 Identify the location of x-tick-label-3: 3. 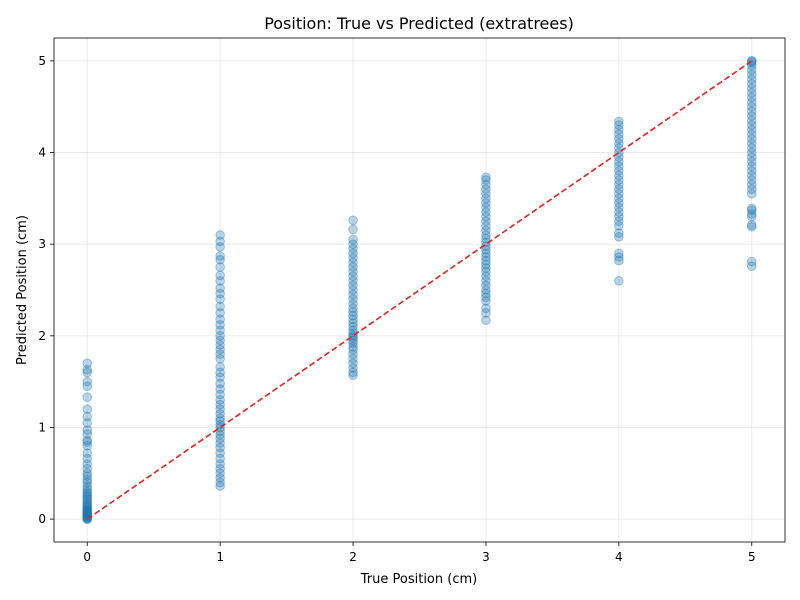
(486, 557).